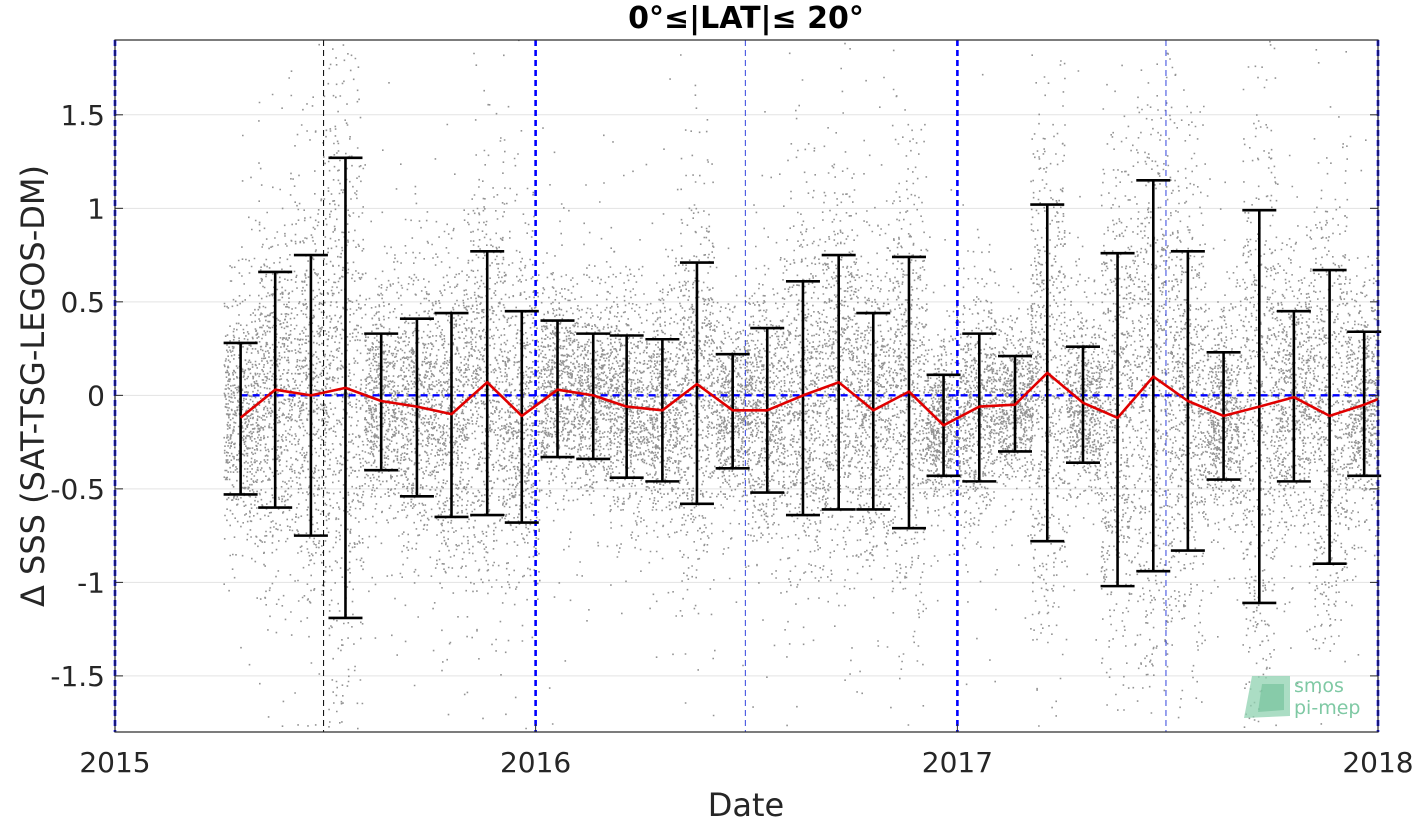  I want to click on x-axis-ticks: 2015 2016 2017 2018, so click(746, 751).